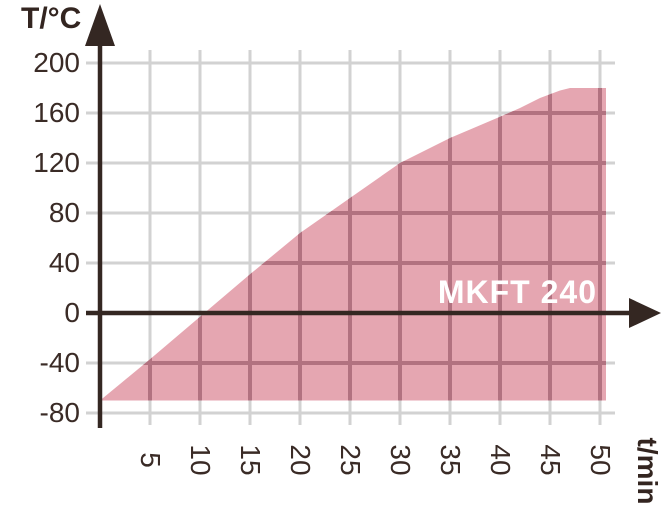  What do you see at coordinates (300, 460) in the screenshot?
I see `x-tick-label: 20` at bounding box center [300, 460].